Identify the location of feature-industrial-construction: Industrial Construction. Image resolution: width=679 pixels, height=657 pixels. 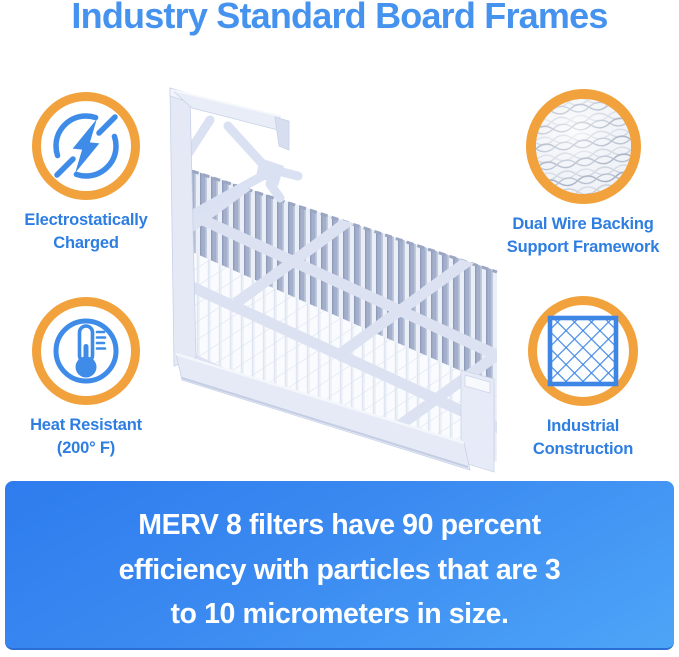
(583, 378).